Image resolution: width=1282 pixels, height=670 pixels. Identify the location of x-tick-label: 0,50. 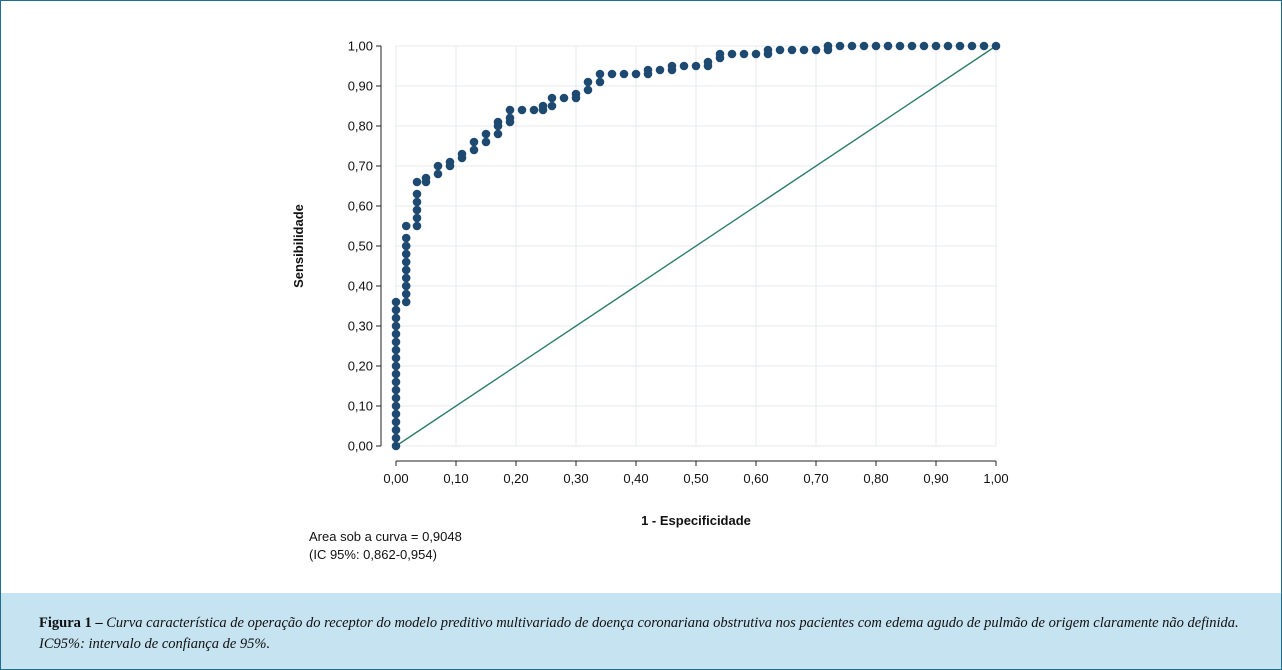
(695, 478).